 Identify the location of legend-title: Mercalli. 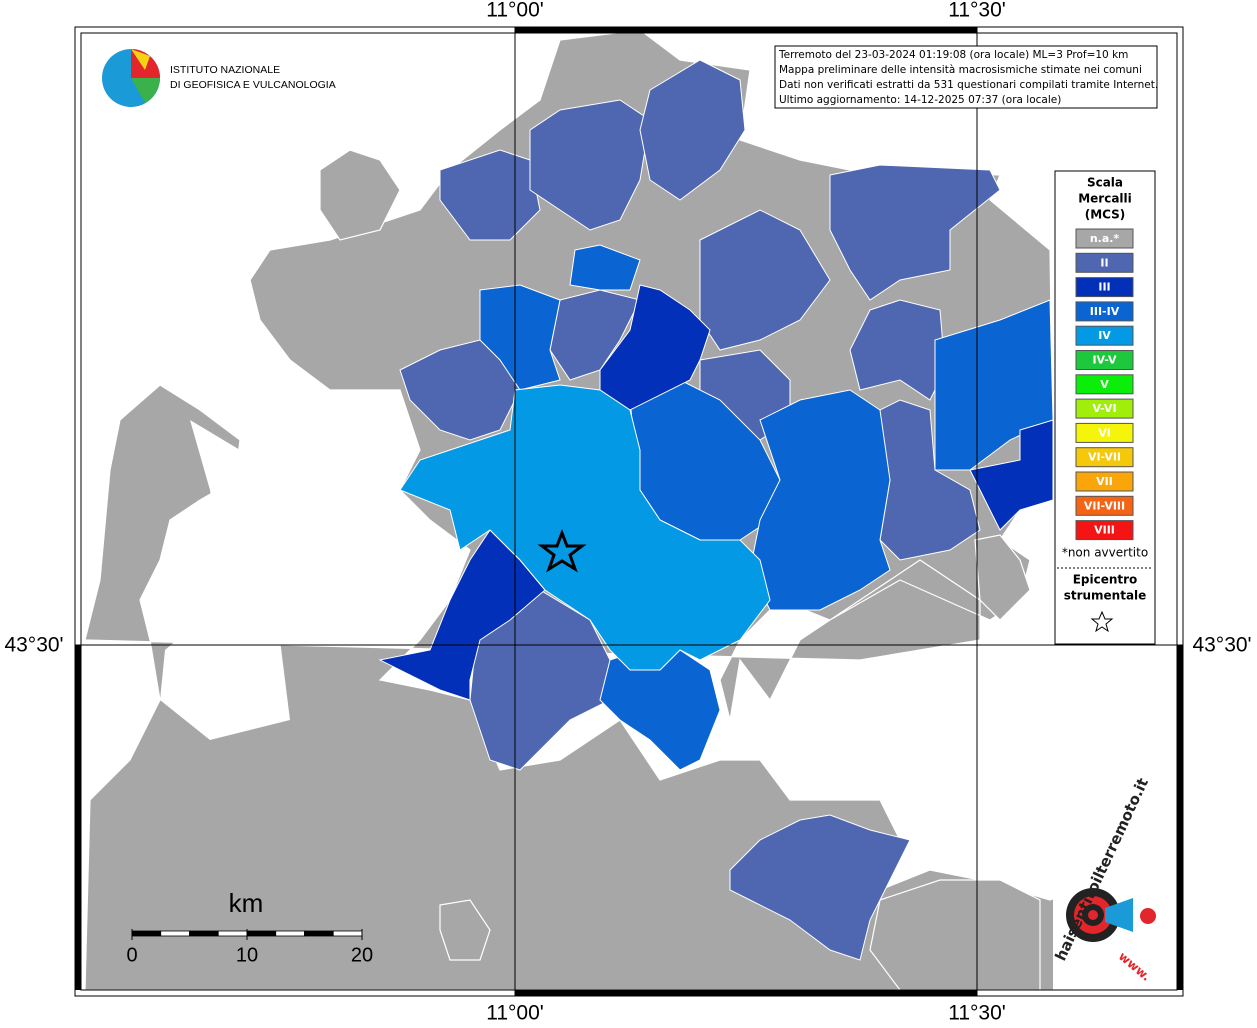
(1105, 199).